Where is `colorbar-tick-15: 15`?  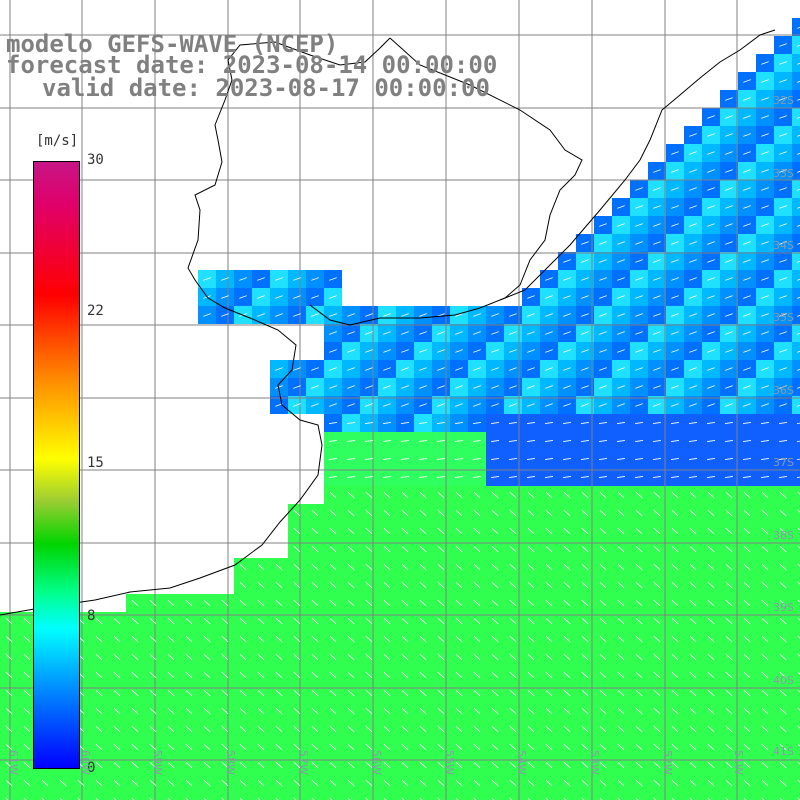 colorbar-tick-15: 15 is located at coordinates (95, 463).